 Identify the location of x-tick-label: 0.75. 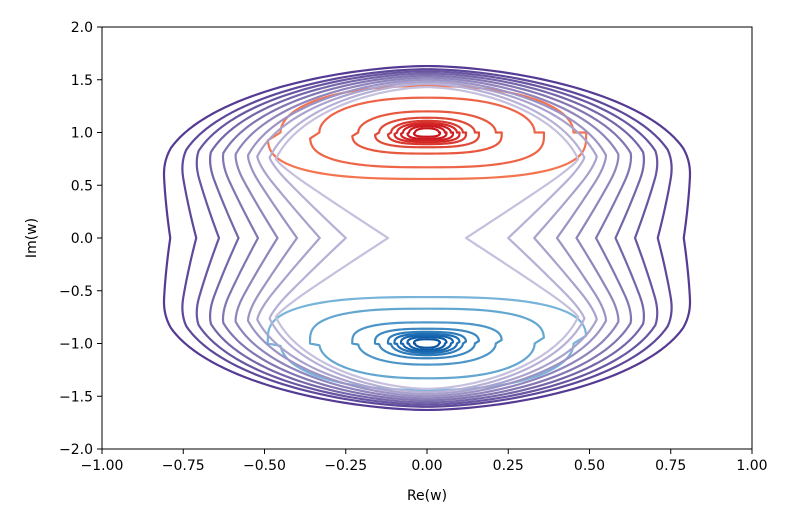
(670, 466).